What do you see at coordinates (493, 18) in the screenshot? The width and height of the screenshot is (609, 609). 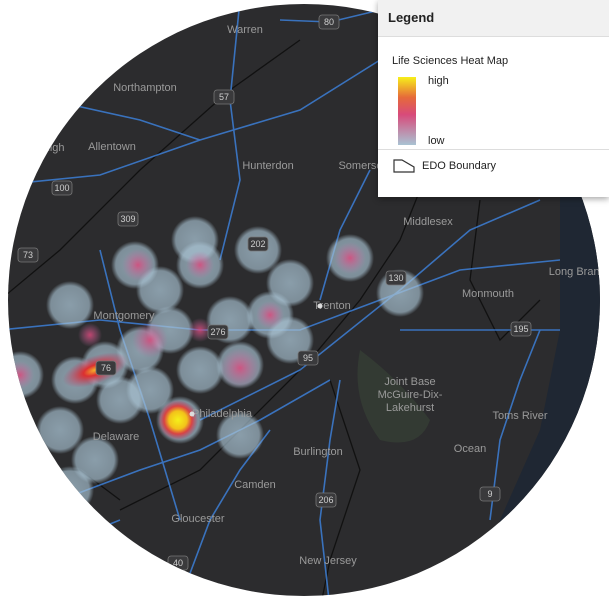 I see `legend-title: Legend` at bounding box center [493, 18].